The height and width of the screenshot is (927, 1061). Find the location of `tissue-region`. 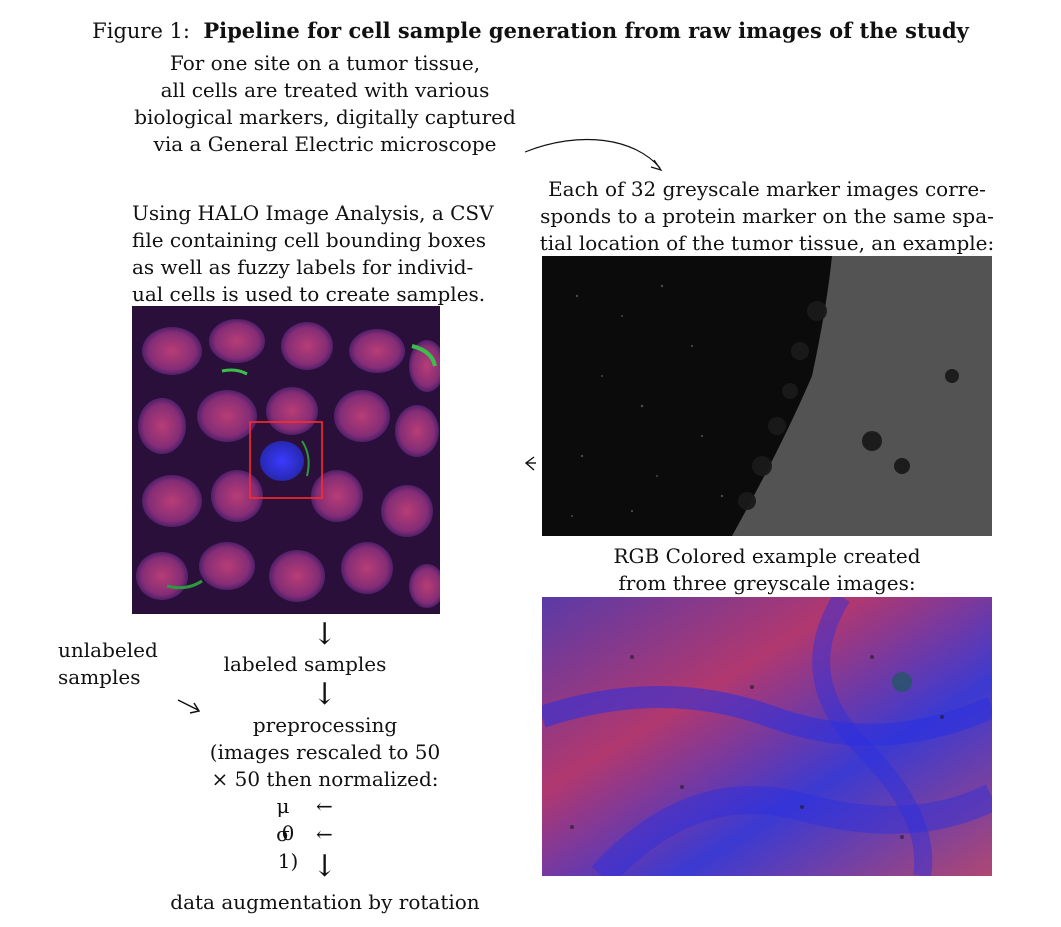

tissue-region is located at coordinates (862, 396).